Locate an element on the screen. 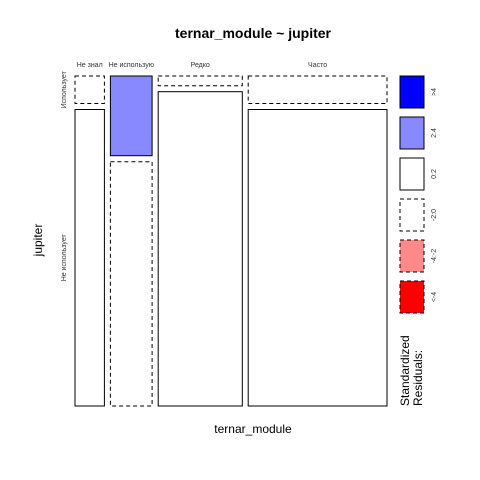  x-tick-редко: Редко is located at coordinates (200, 65).